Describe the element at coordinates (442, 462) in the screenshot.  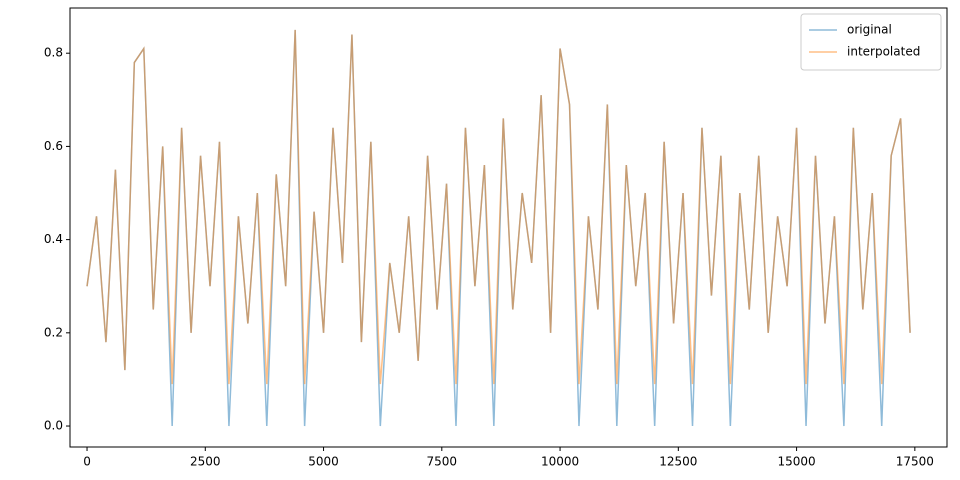
I see `x-tick-label: 7500` at that location.